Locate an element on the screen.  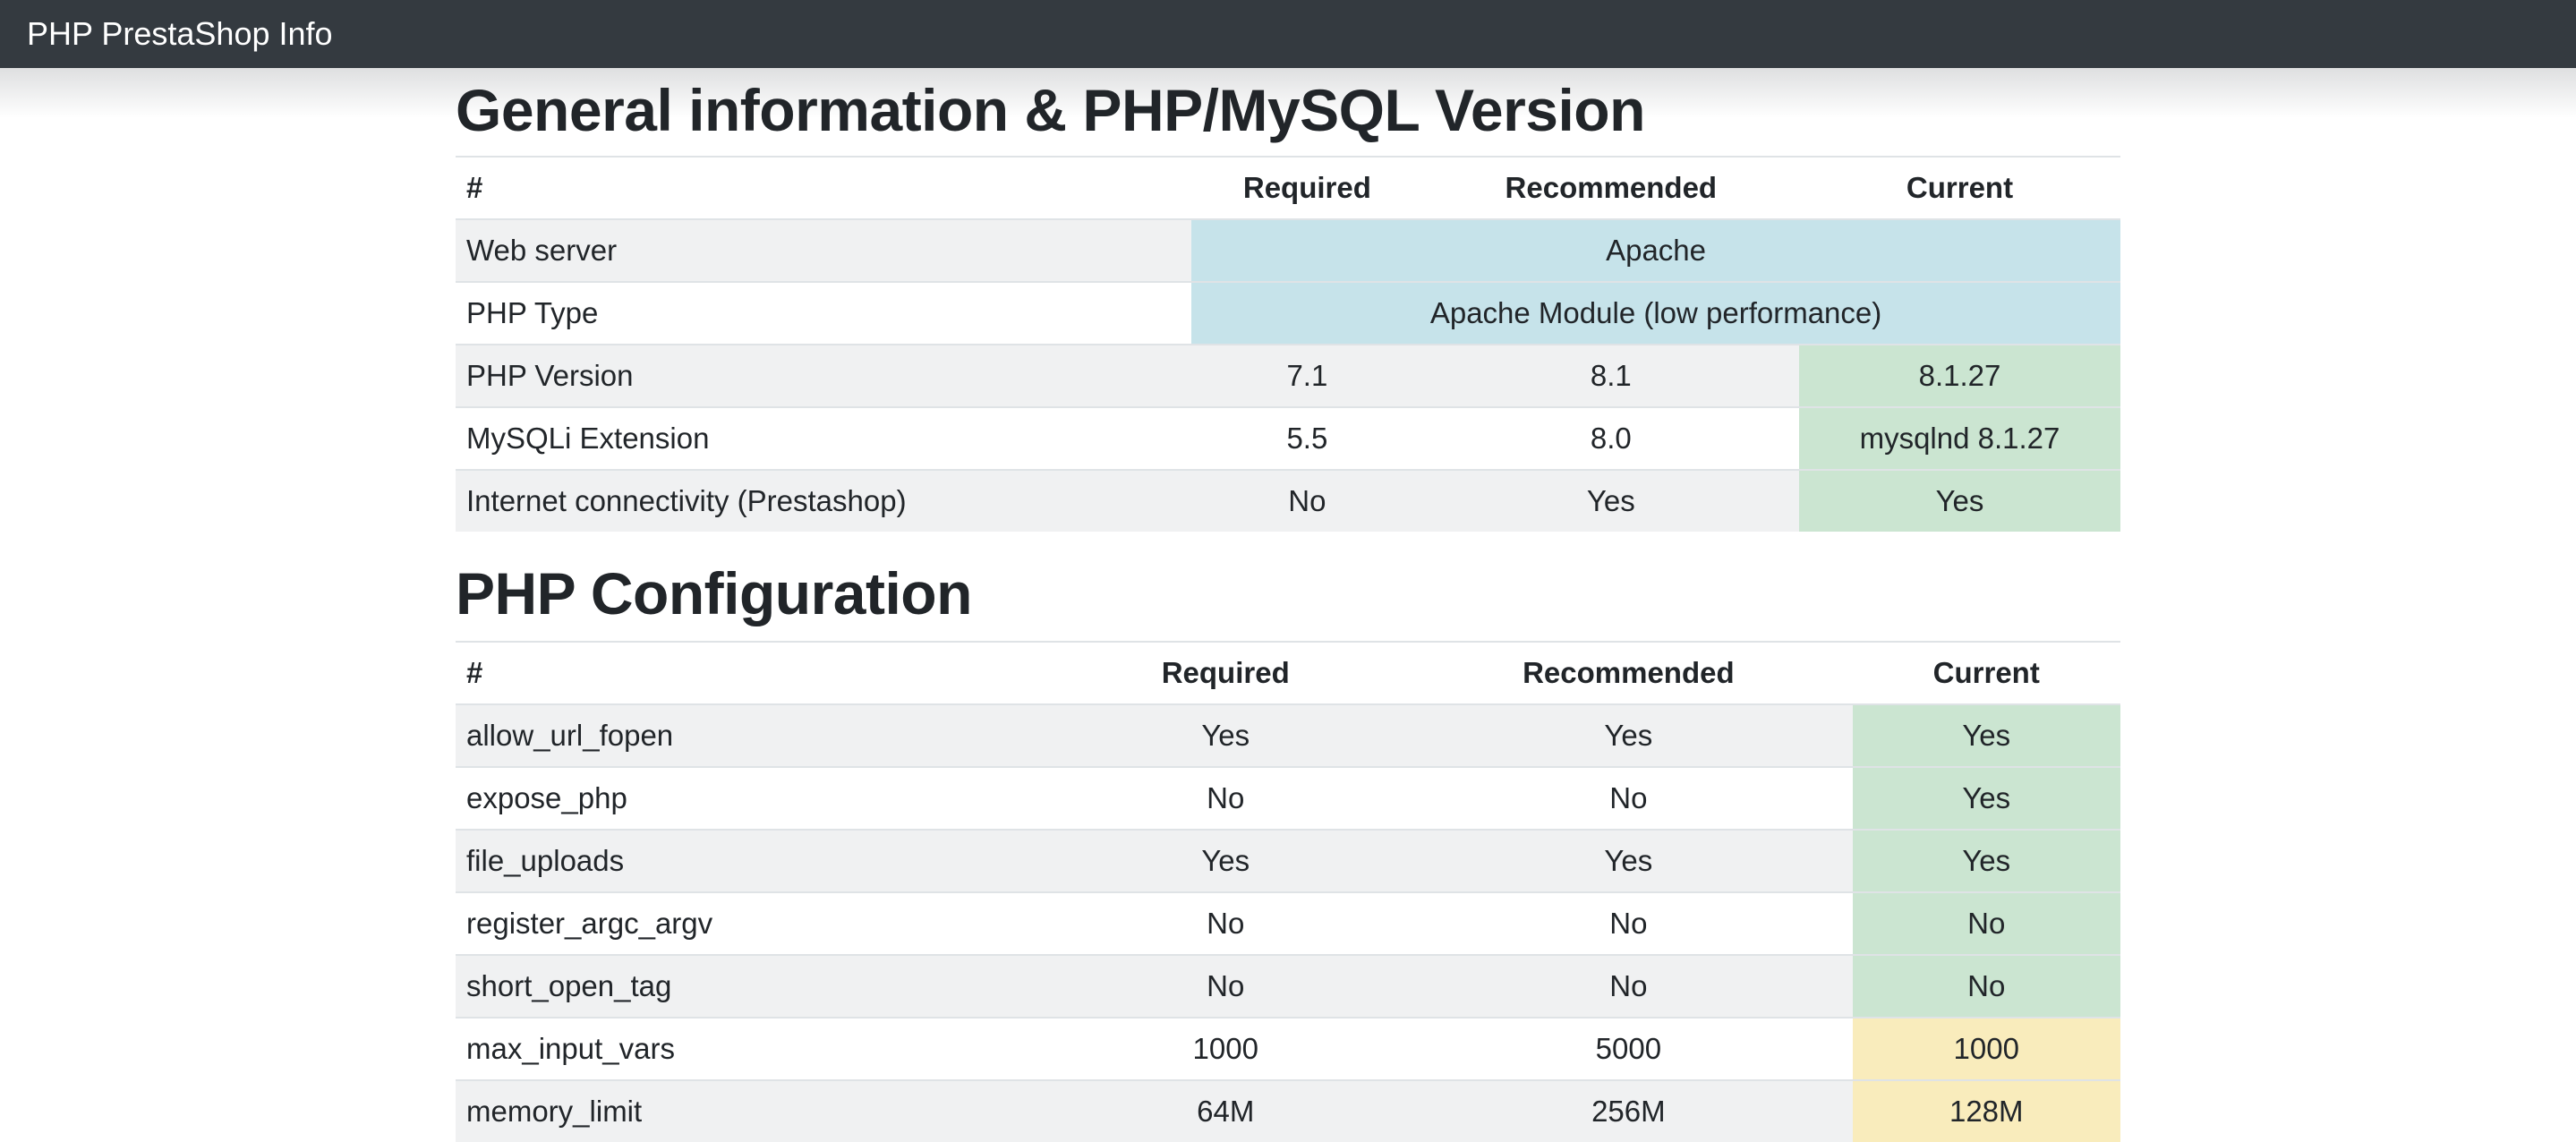
table-row: MySQLi Extension 5.5 8.0 mysqlnd 8.1.27 is located at coordinates (1288, 438).